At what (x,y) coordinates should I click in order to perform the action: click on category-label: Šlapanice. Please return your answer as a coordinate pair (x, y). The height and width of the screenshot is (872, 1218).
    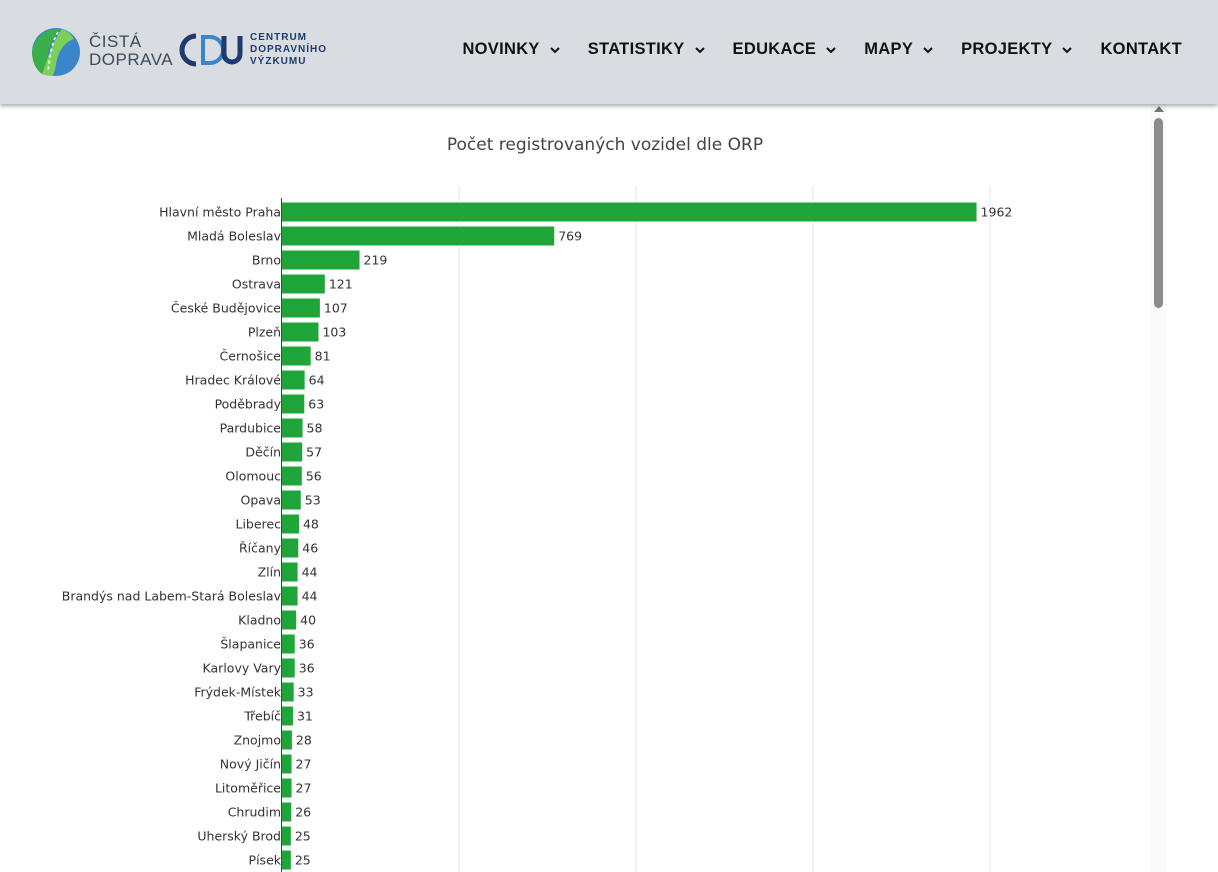
    Looking at the image, I should click on (250, 644).